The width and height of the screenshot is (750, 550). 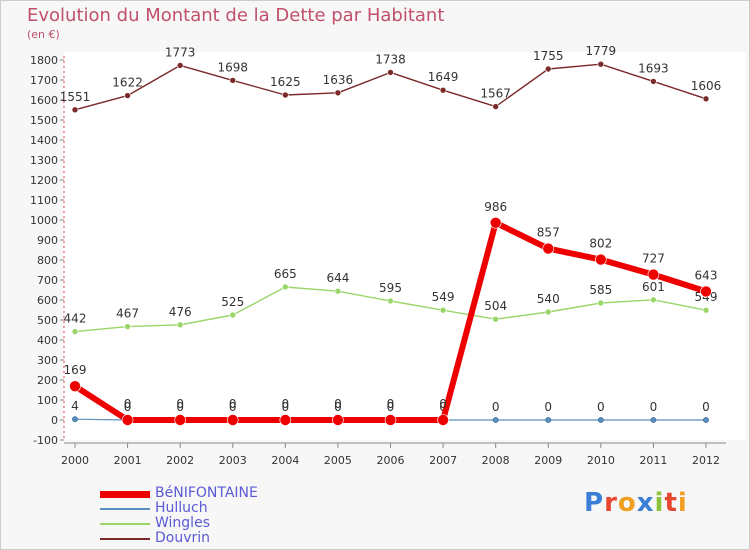 I want to click on x-tick-label: 2007, so click(x=443, y=460).